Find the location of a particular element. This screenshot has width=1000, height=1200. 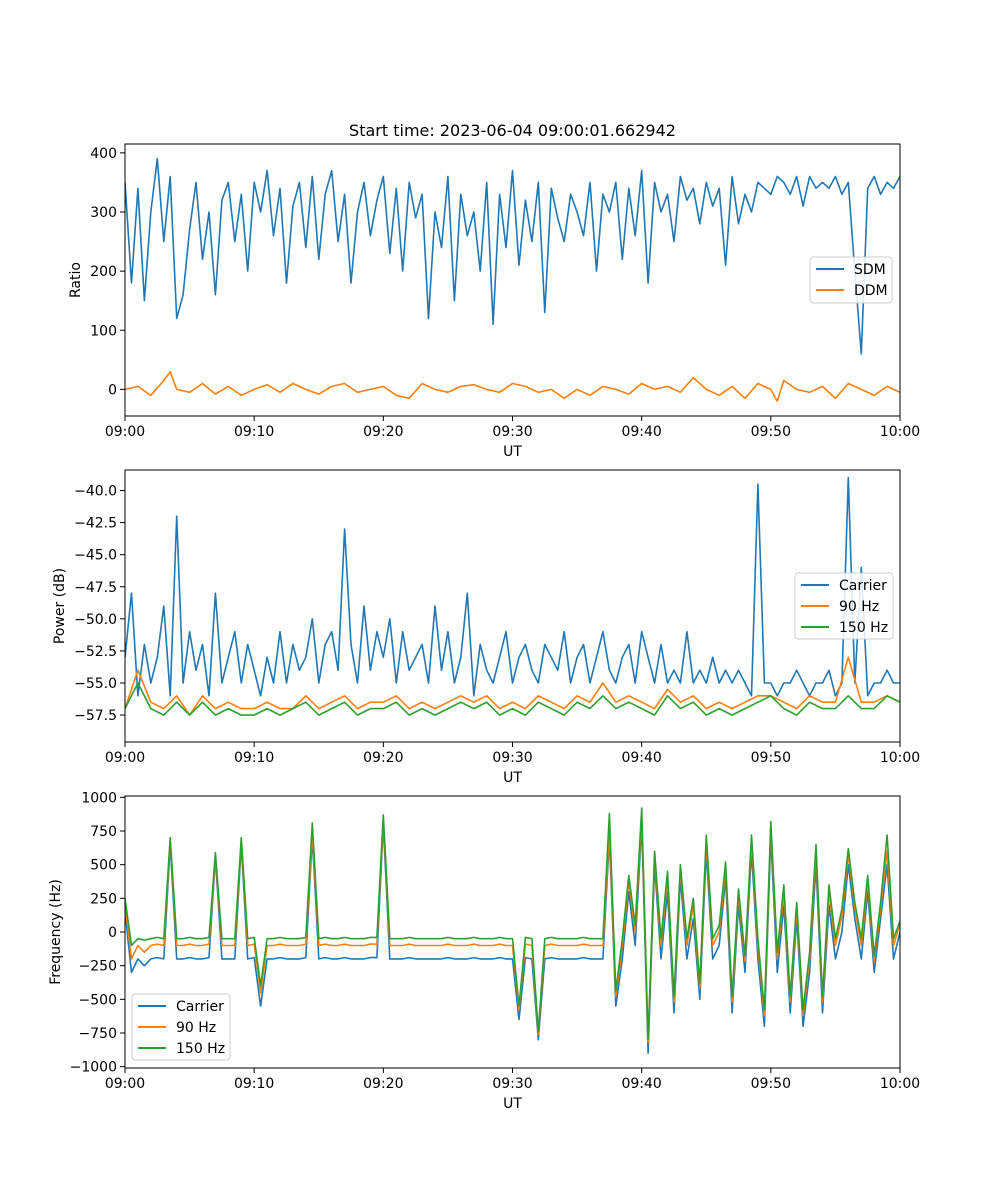

legend-label: DDM is located at coordinates (871, 291).